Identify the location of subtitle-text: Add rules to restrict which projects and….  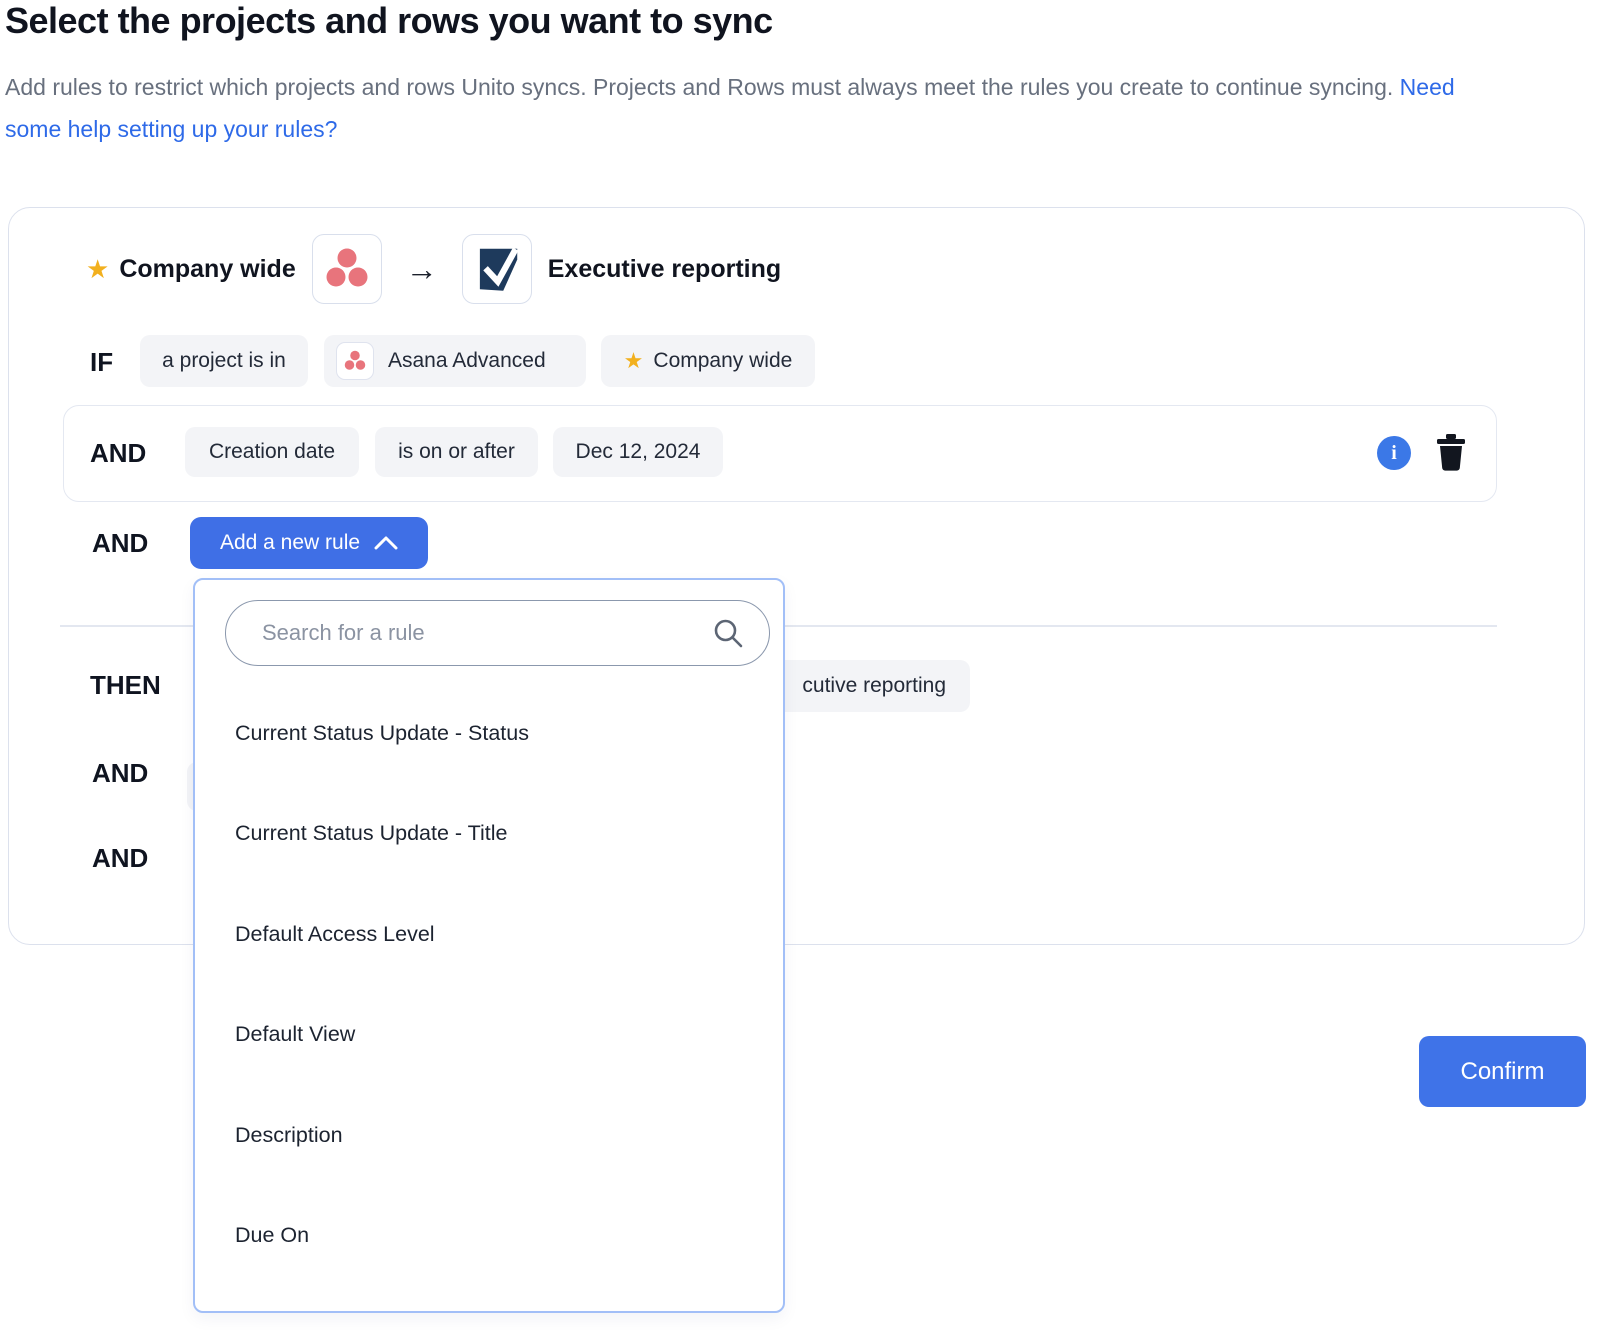
(702, 87).